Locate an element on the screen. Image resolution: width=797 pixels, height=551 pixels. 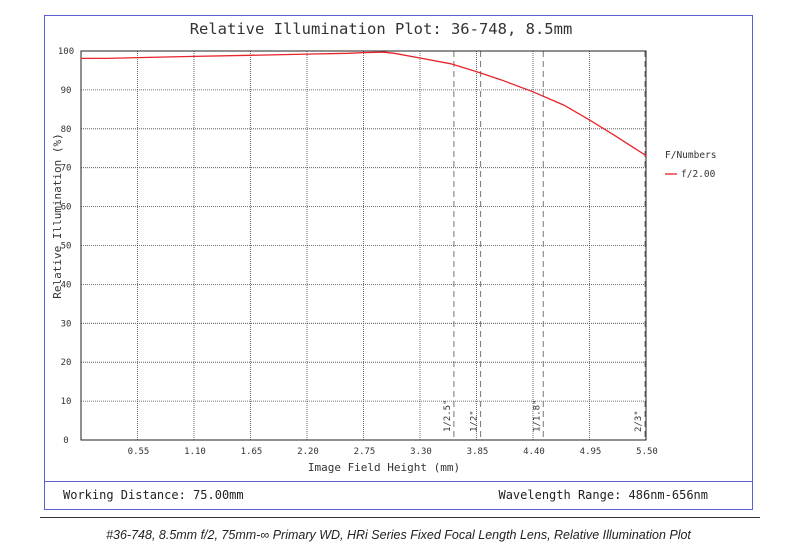
x-tick-label: 3.85 is located at coordinates (478, 452).